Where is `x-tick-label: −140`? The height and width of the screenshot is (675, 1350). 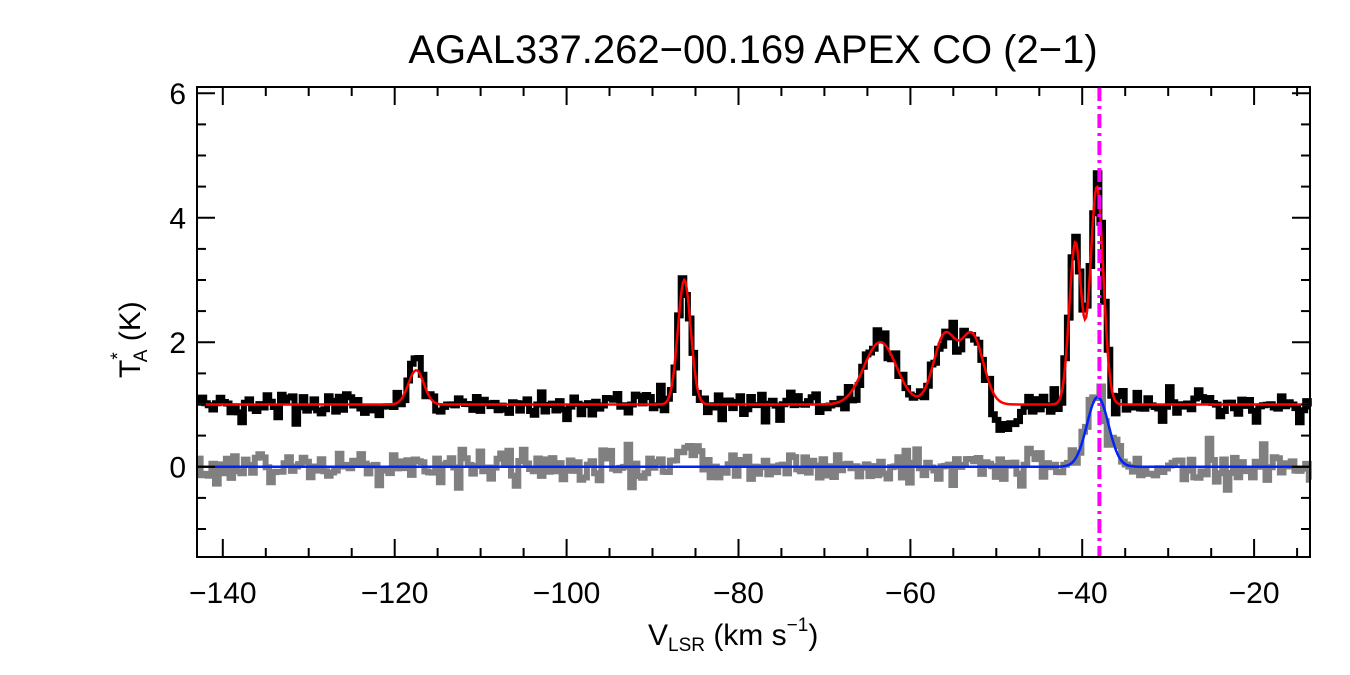
x-tick-label: −140 is located at coordinates (223, 593).